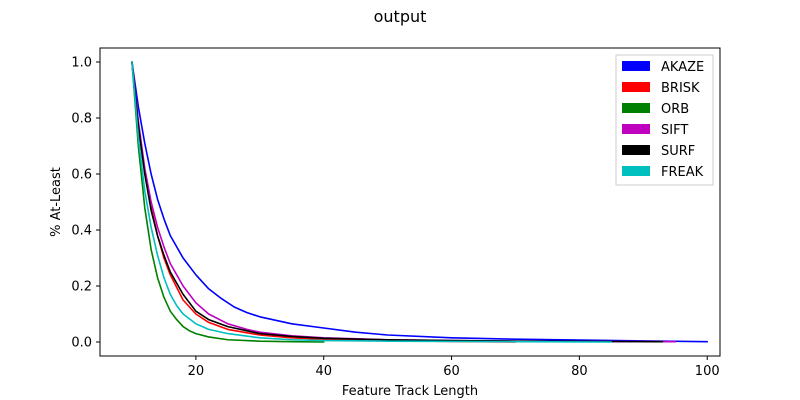  Describe the element at coordinates (636, 87) in the screenshot. I see `legend-swatch-brisk` at that location.